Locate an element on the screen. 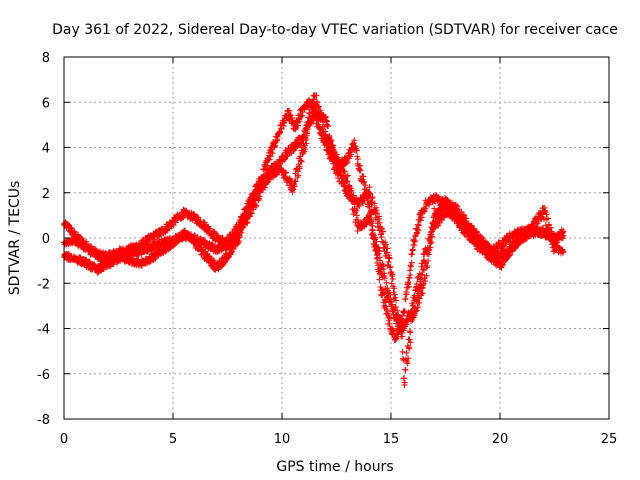 Image resolution: width=640 pixels, height=480 pixels. y-tick-label: 6 is located at coordinates (46, 103).